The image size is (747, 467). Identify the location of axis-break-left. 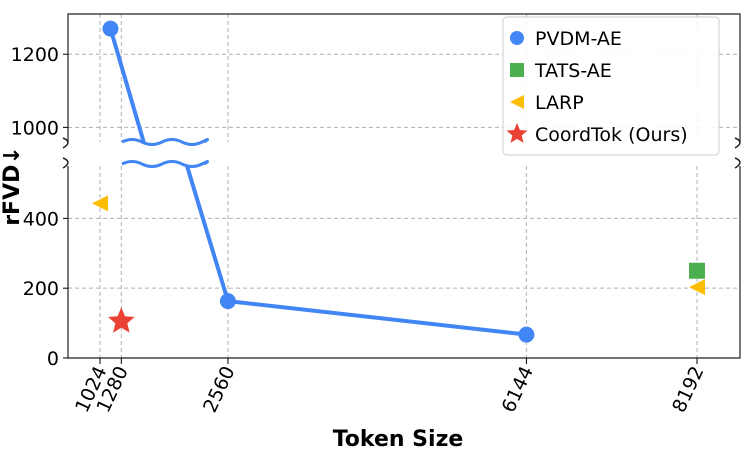
(65, 153).